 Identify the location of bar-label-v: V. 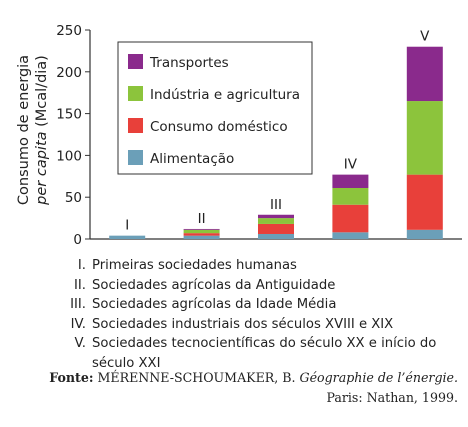
(425, 37).